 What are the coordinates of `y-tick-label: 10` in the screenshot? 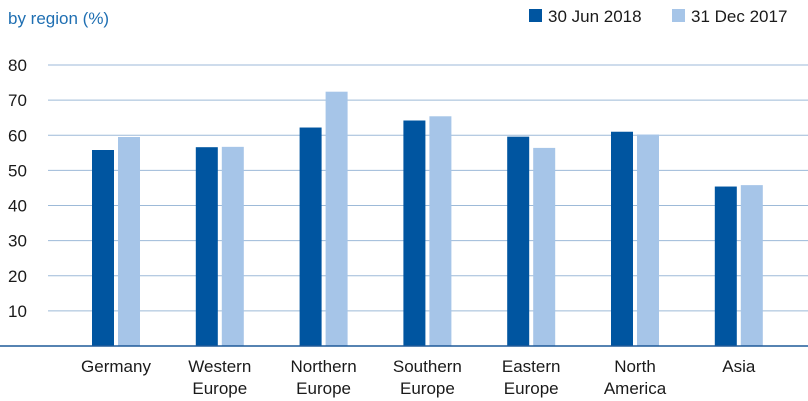 It's located at (17, 311).